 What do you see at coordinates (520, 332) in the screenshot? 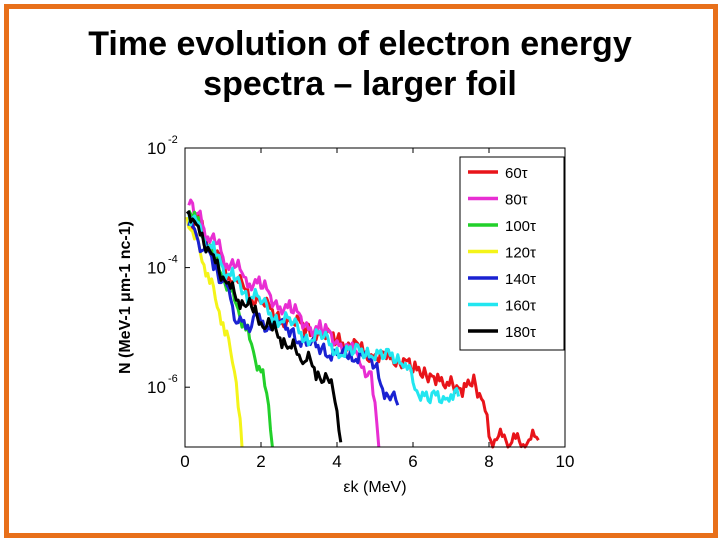
I see `legend-entry: 180τ` at bounding box center [520, 332].